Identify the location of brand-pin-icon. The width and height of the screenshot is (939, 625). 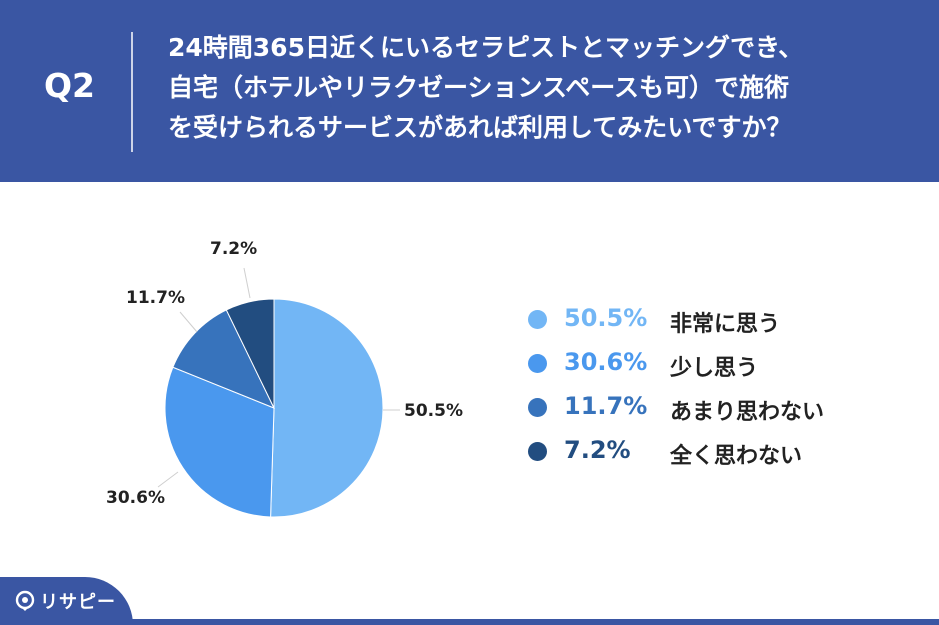
(25, 600).